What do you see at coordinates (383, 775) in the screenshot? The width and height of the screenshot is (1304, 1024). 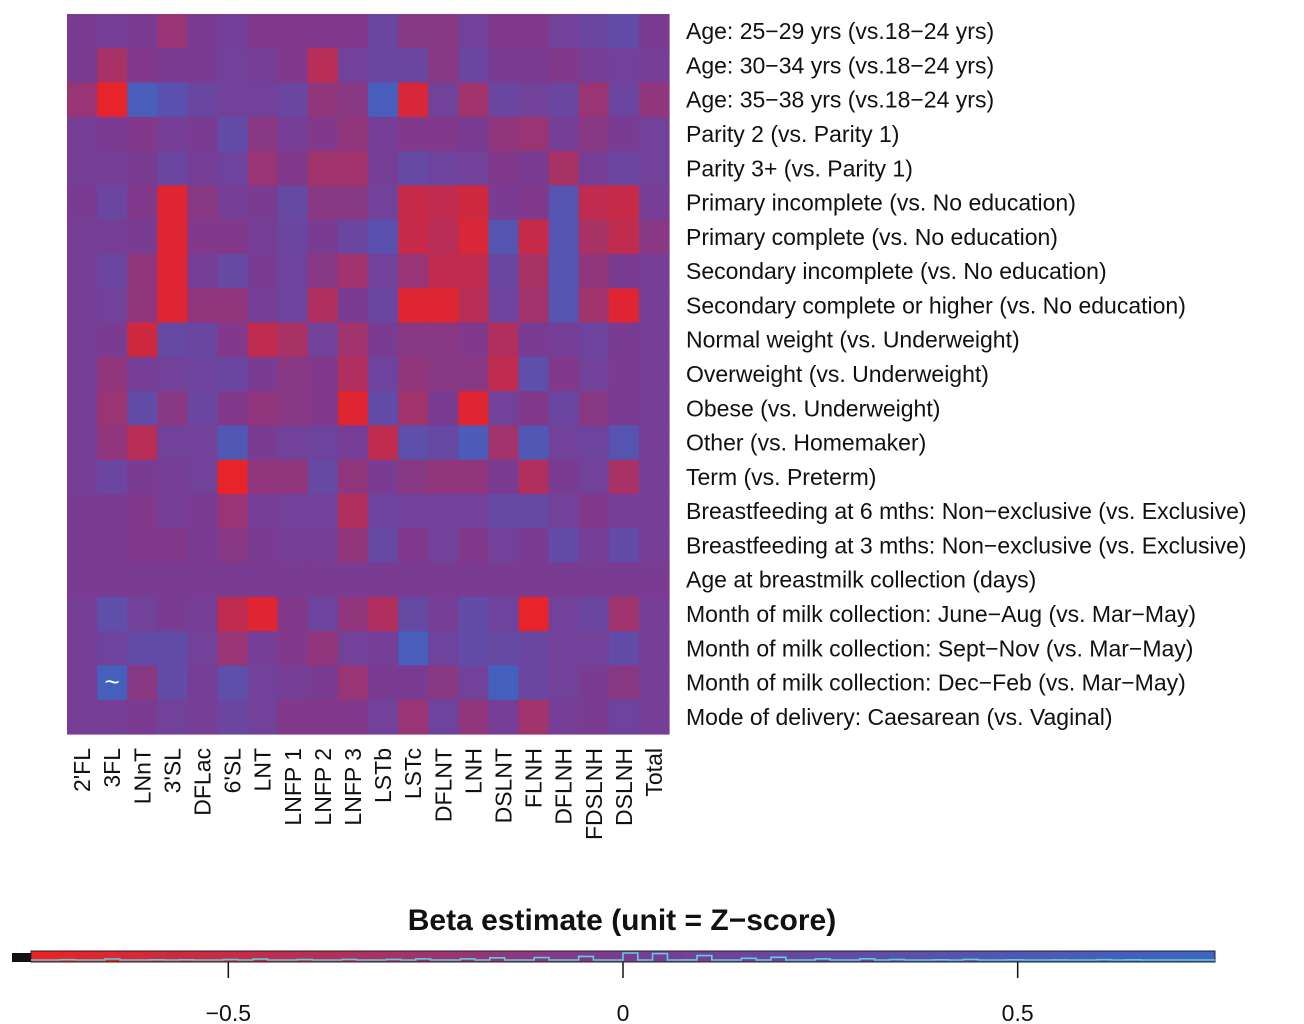 I see `column-label: LSTb` at bounding box center [383, 775].